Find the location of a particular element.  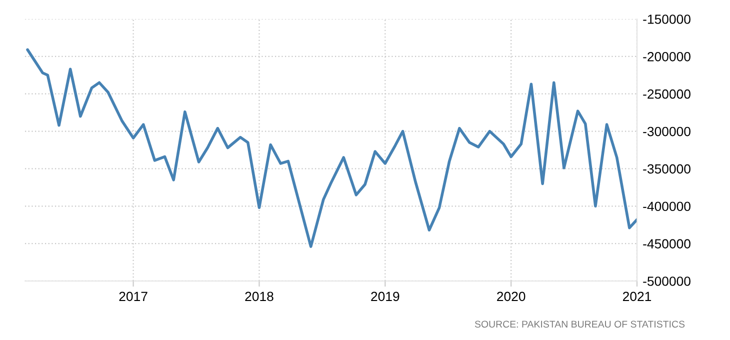

y-tick-label: -500000 is located at coordinates (666, 281).